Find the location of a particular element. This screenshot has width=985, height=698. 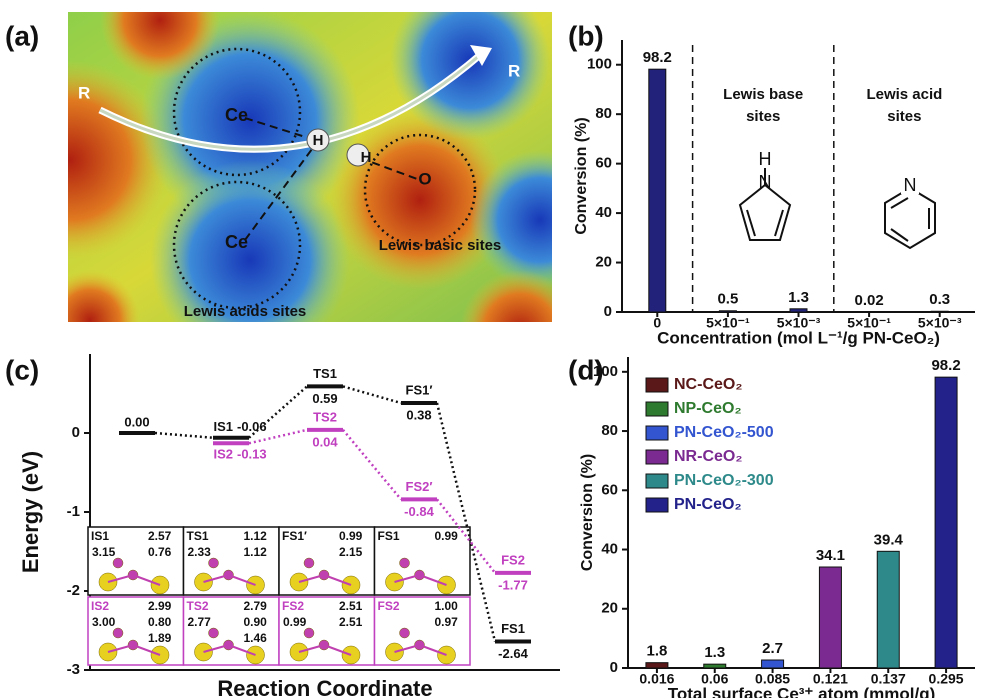

legend-label: NR-CeO₂ is located at coordinates (708, 456).